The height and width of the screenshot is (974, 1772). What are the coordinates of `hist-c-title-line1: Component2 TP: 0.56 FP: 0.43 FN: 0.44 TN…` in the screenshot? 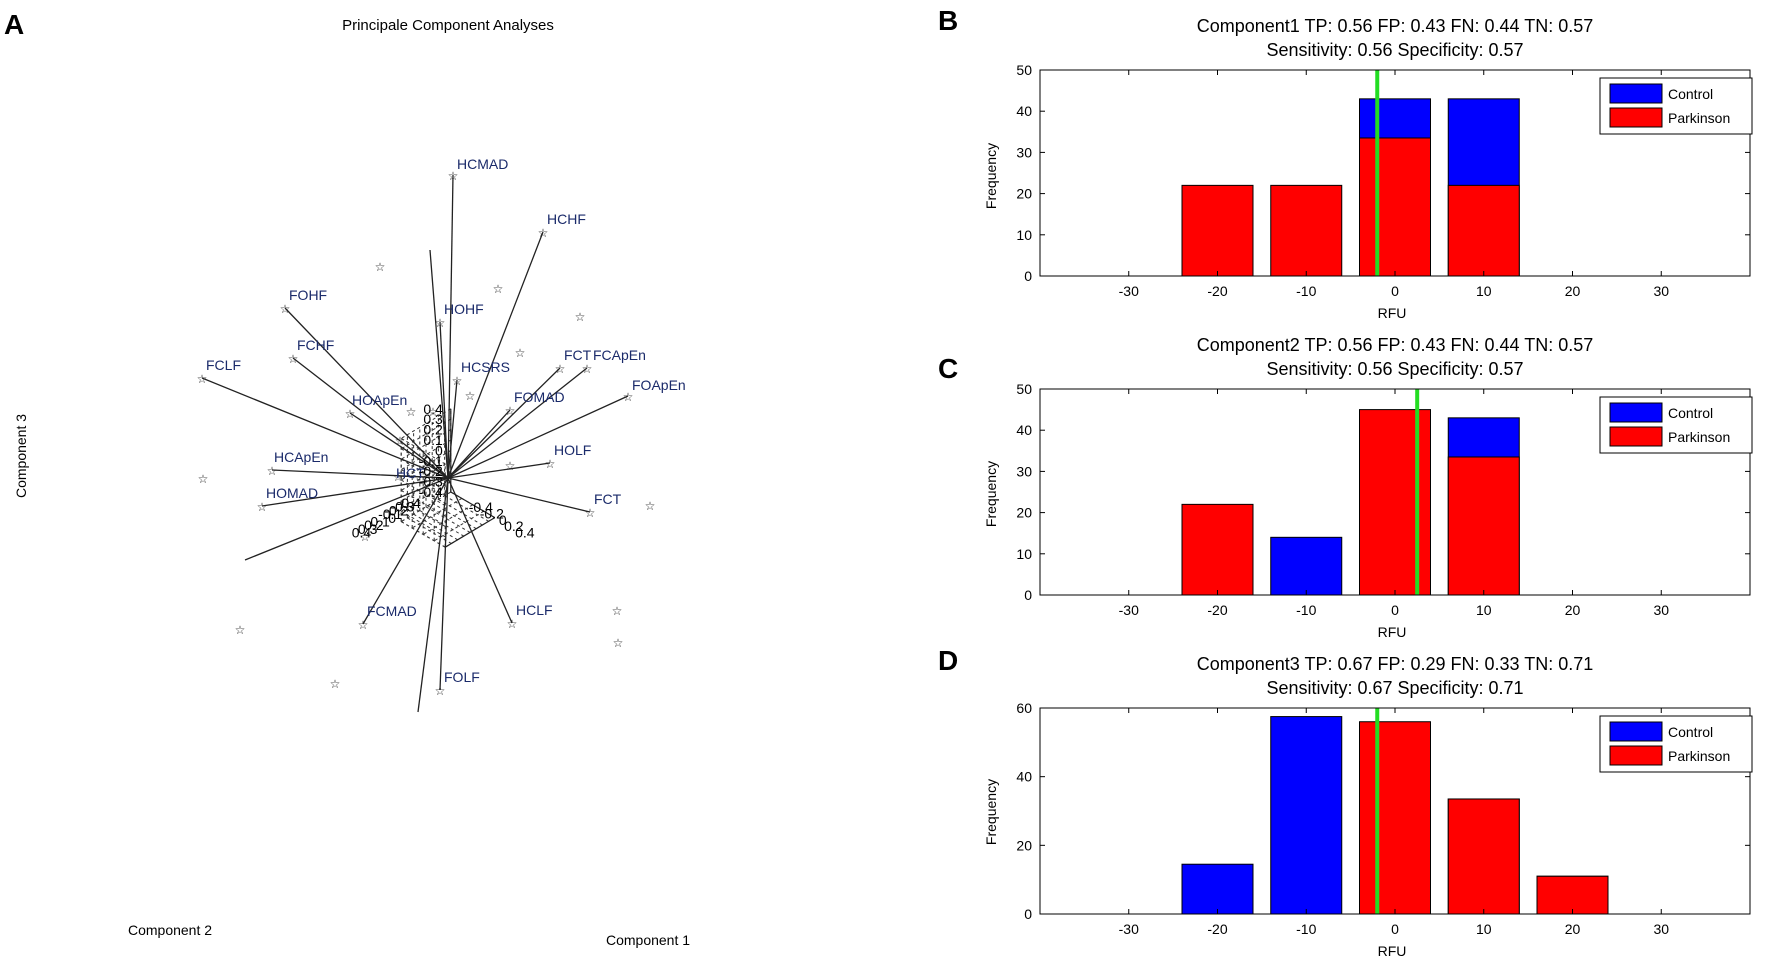 It's located at (1395, 345).